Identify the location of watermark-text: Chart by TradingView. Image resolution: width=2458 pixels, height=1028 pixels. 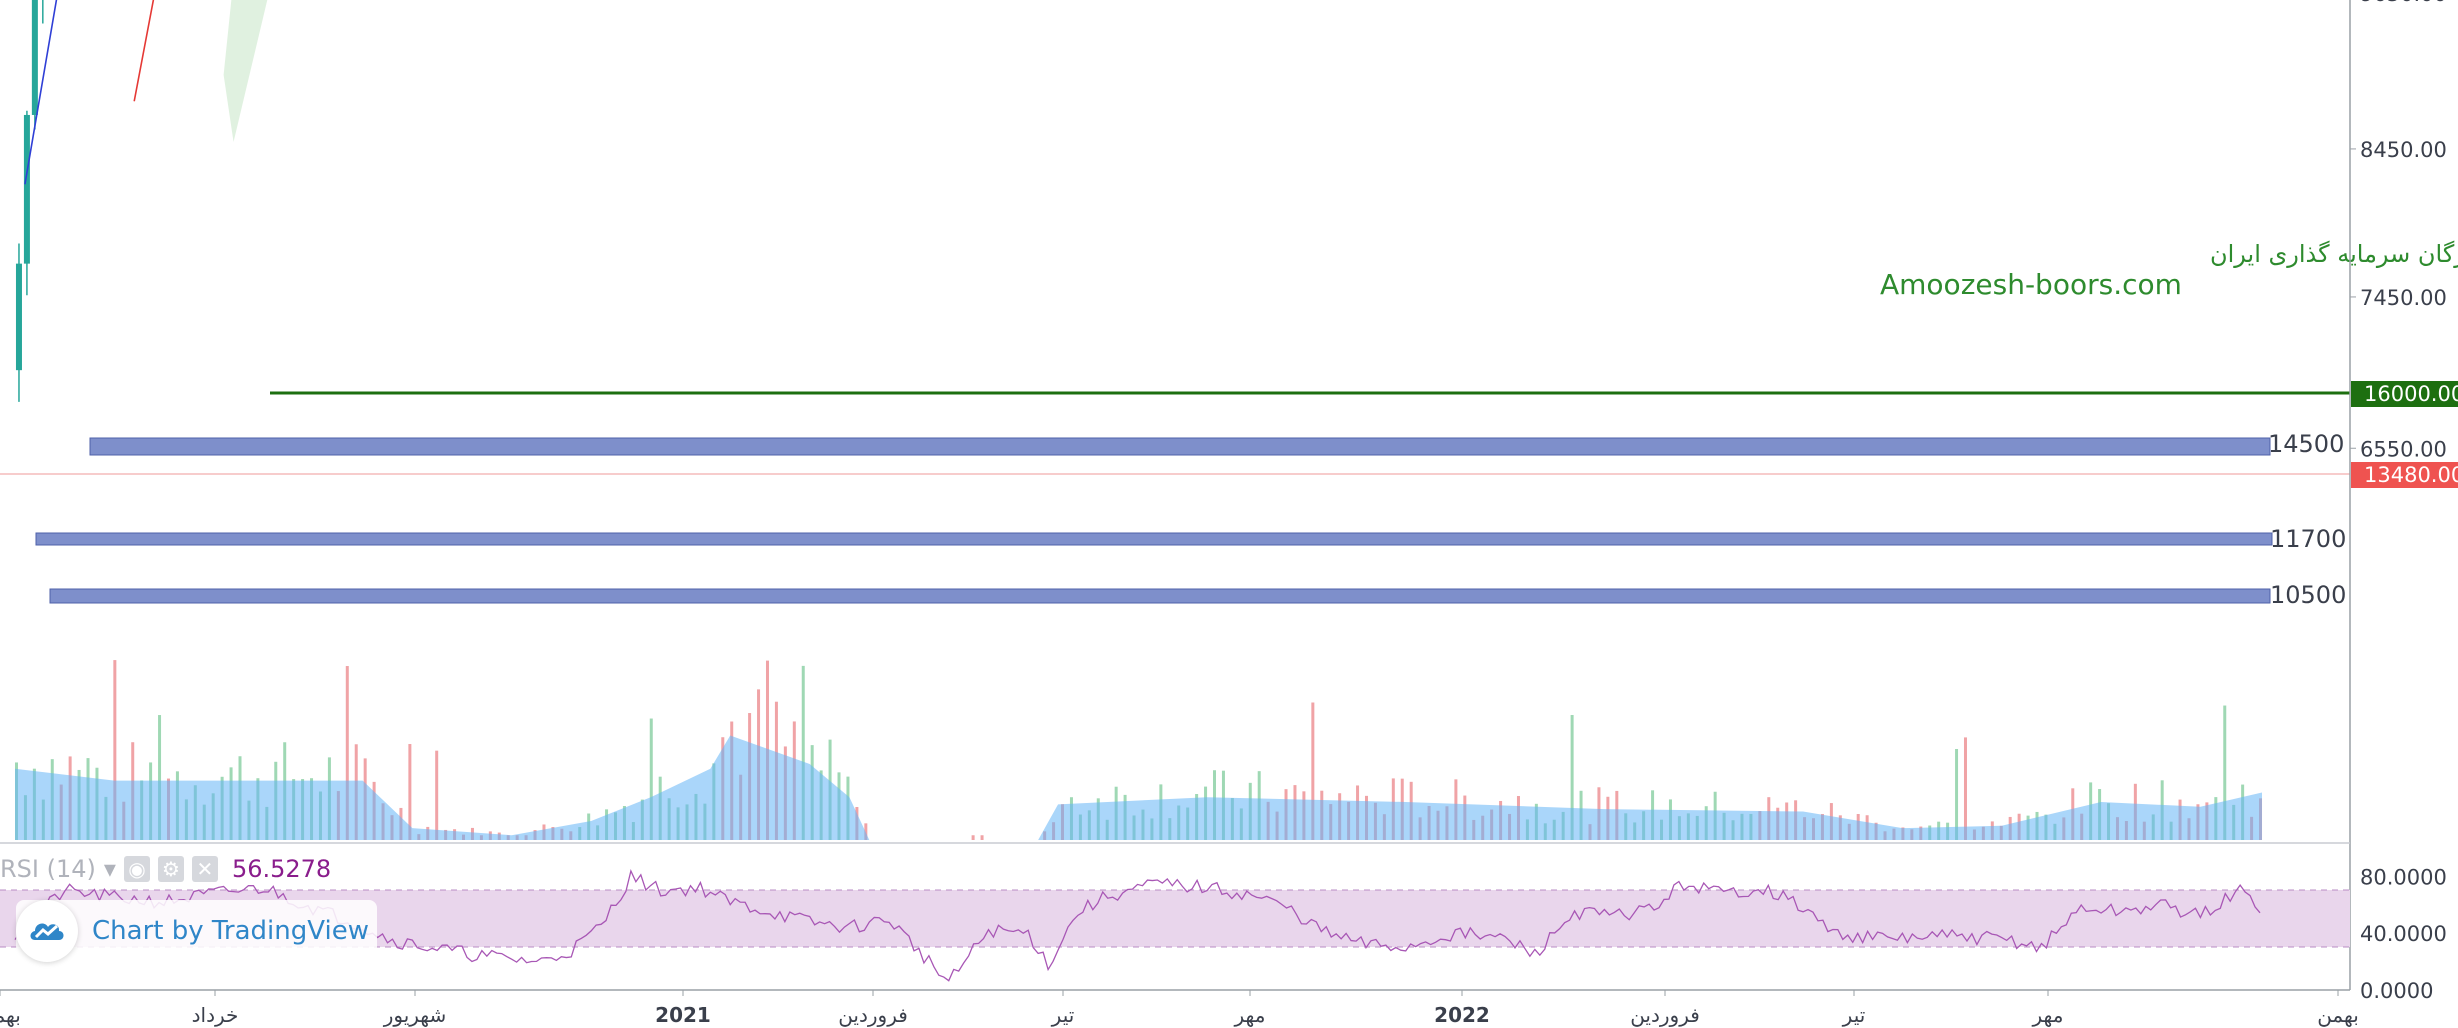
(230, 931).